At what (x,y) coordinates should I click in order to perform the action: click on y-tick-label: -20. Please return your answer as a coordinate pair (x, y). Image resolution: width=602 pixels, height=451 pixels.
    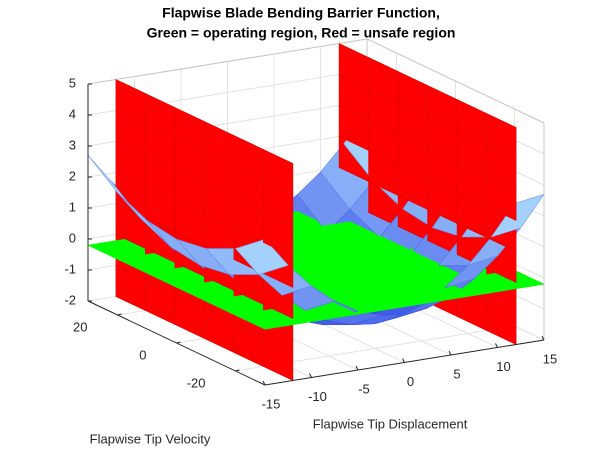
    Looking at the image, I should click on (196, 382).